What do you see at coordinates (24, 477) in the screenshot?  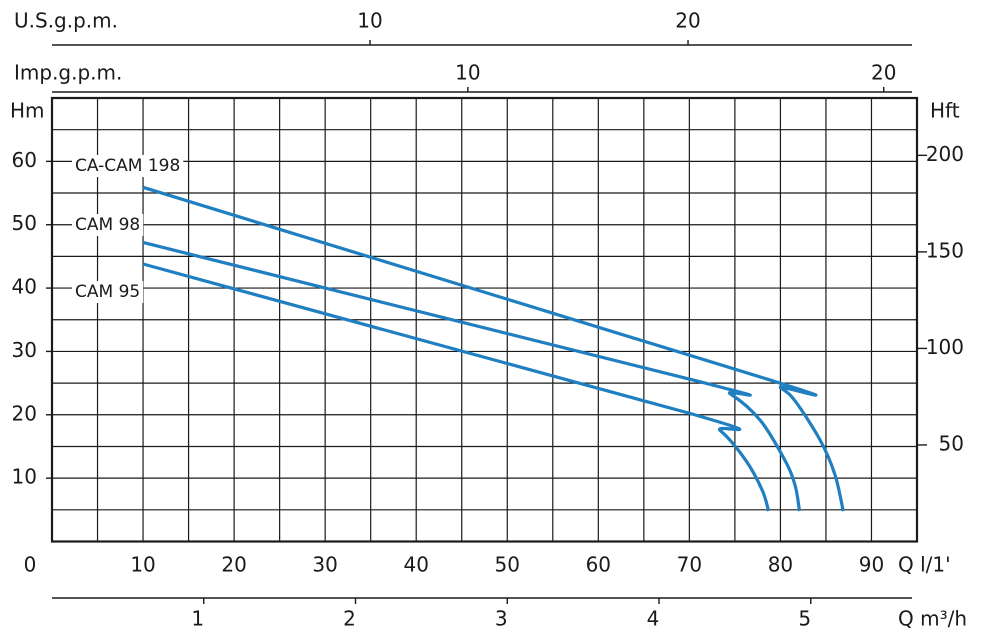 I see `y-tick-label: 10` at bounding box center [24, 477].